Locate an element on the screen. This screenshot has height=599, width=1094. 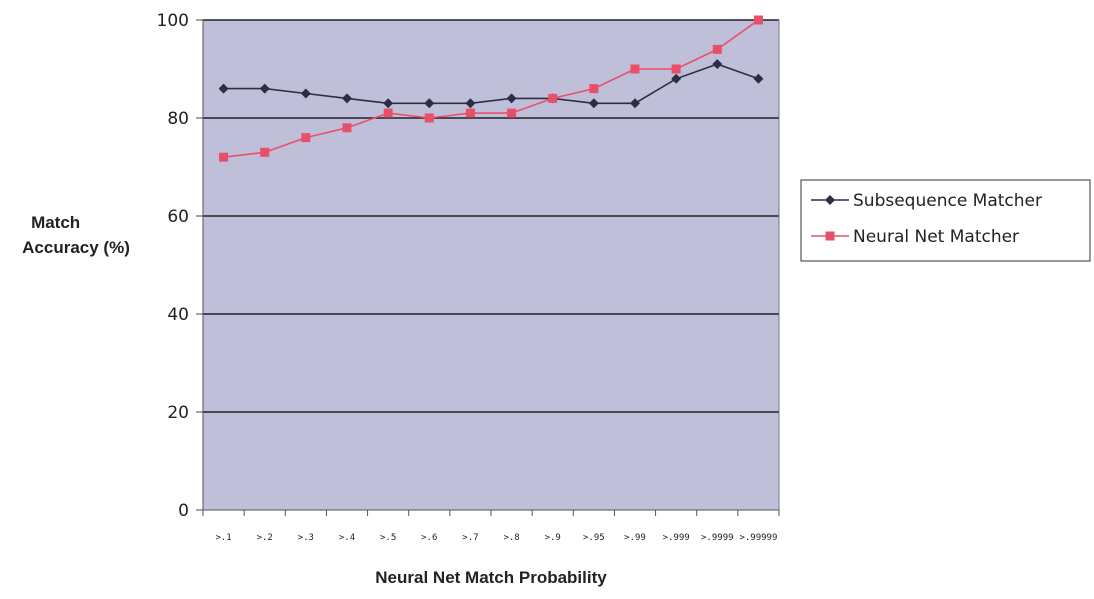
x-tick-label: >.95 is located at coordinates (594, 538).